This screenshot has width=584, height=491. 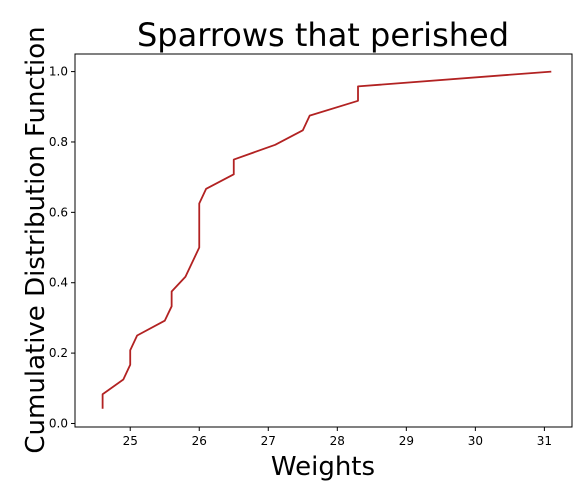 What do you see at coordinates (58, 142) in the screenshot?
I see `y-tick-label: 0.8` at bounding box center [58, 142].